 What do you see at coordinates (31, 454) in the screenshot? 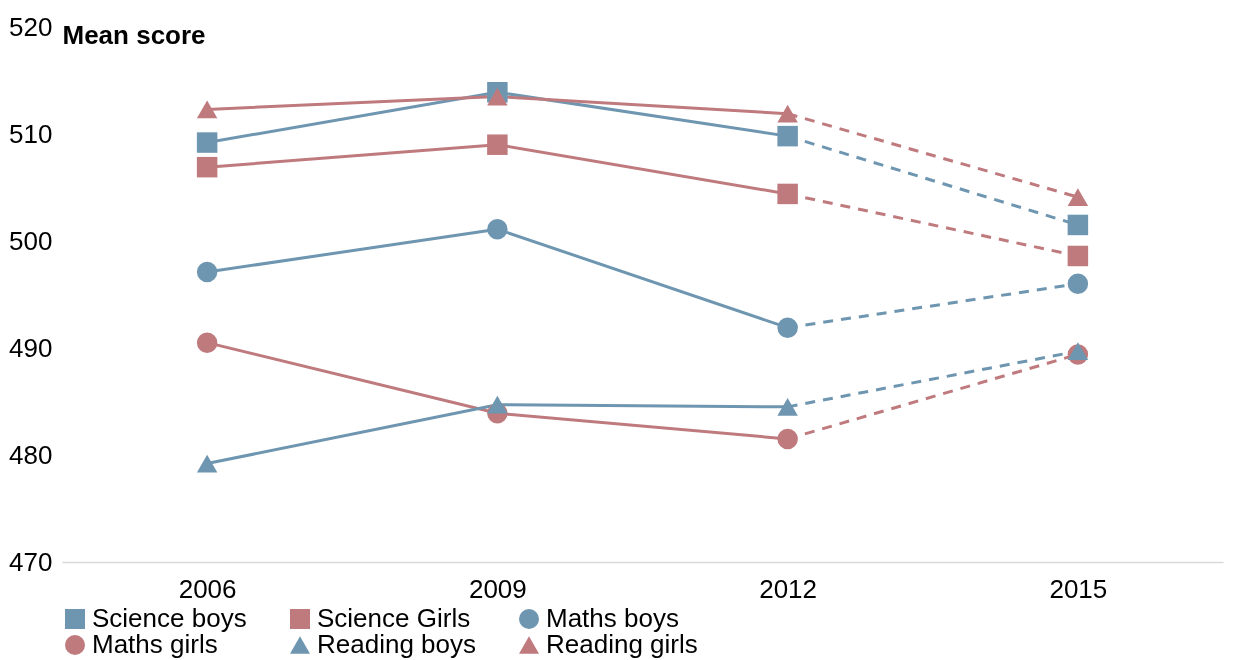
I see `y-tick-label: 480` at bounding box center [31, 454].